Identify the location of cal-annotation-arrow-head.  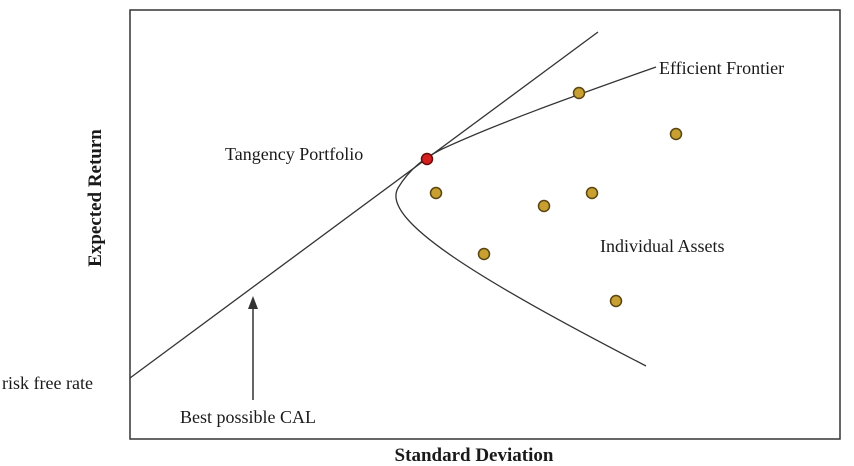
(253, 302).